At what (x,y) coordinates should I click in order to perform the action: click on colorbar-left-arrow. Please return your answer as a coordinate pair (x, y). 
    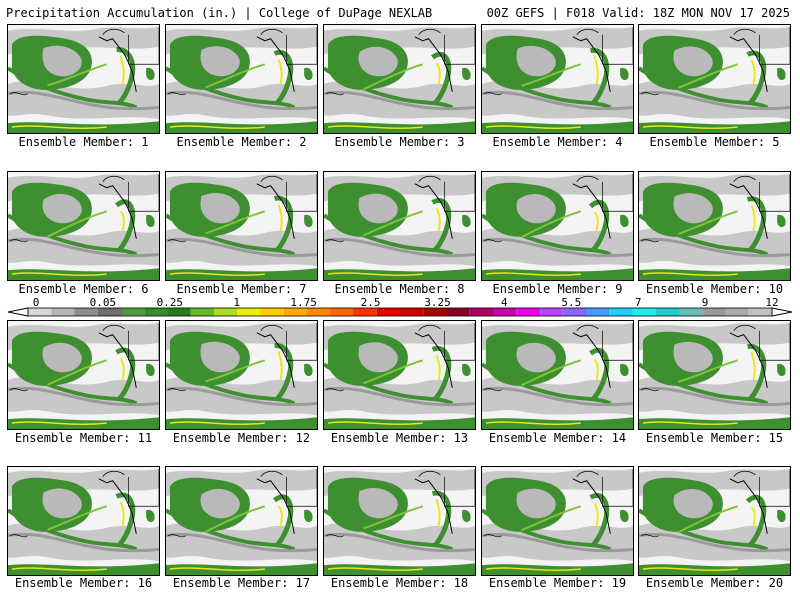
    Looking at the image, I should click on (18, 312).